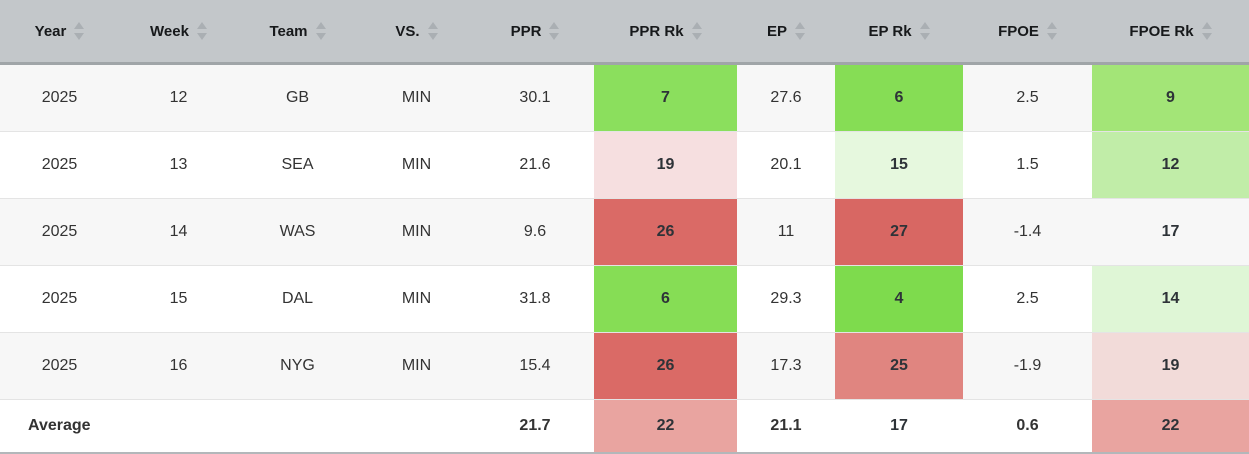  Describe the element at coordinates (297, 298) in the screenshot. I see `table-cell: DAL` at that location.